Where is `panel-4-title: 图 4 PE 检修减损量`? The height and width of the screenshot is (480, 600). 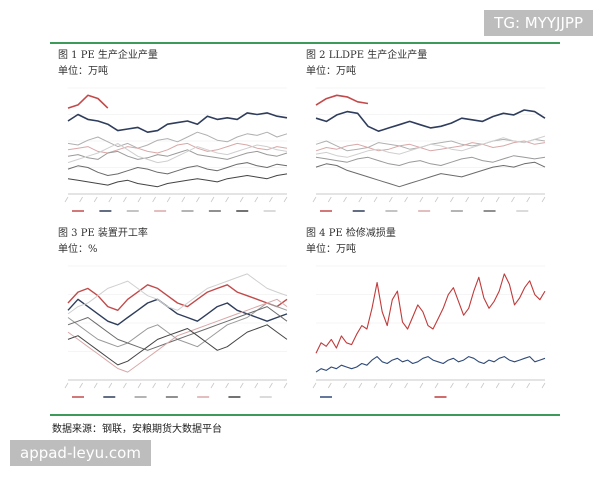
panel-4-title: 图 4 PE 检修减损量 is located at coordinates (351, 233).